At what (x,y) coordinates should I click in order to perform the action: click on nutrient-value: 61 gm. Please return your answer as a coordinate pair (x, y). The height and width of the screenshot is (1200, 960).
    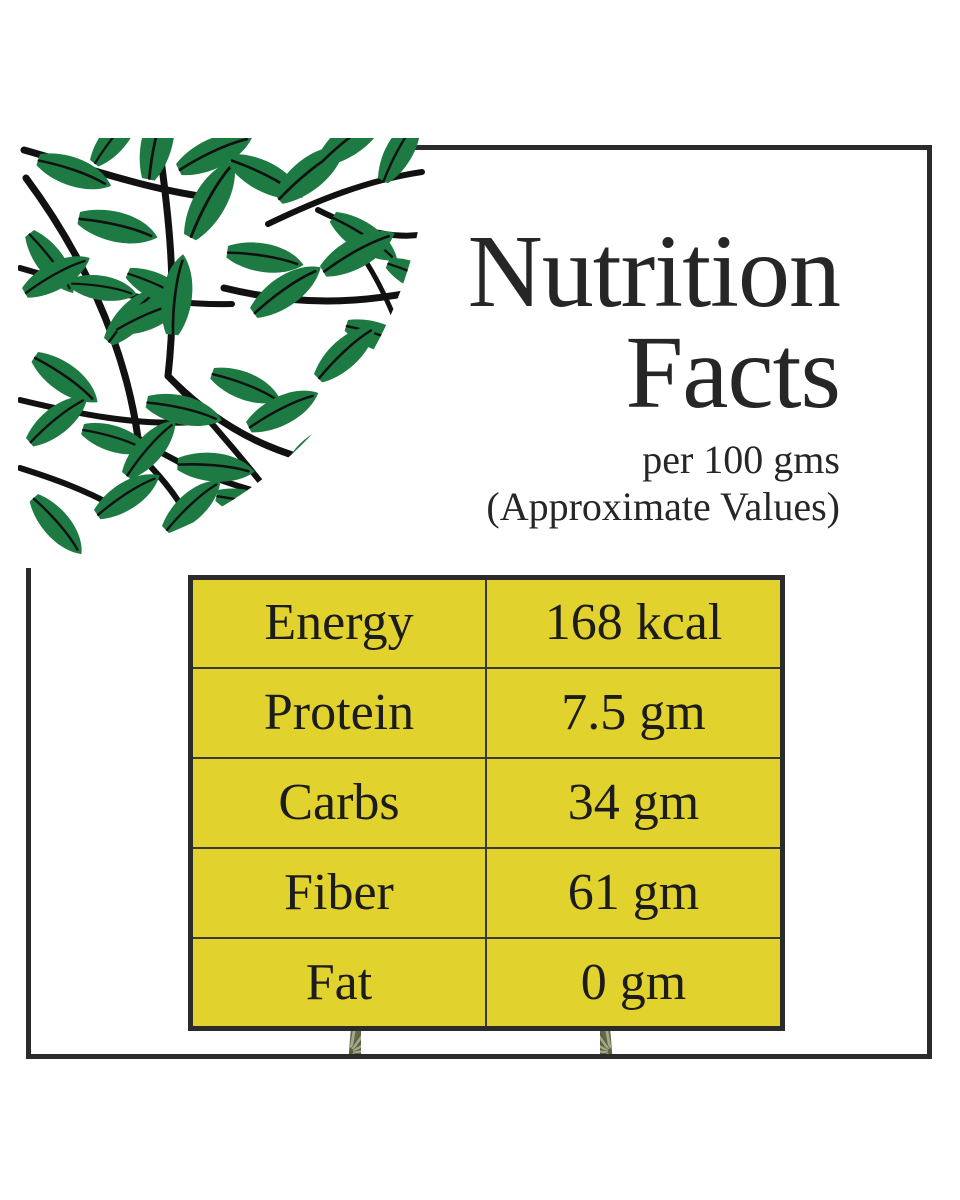
    Looking at the image, I should click on (634, 893).